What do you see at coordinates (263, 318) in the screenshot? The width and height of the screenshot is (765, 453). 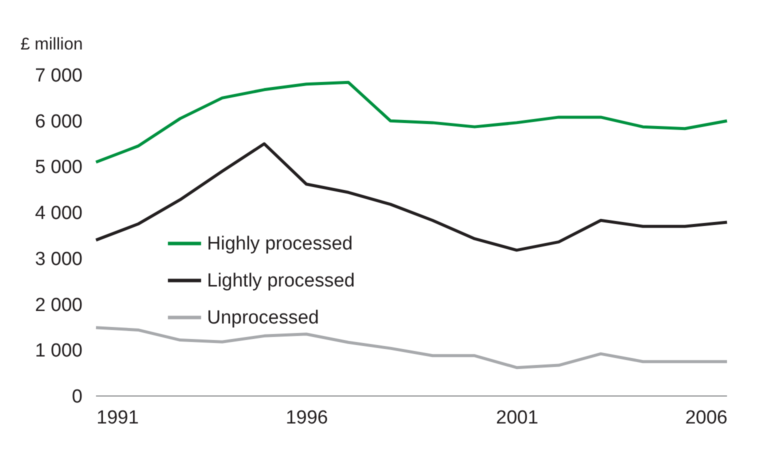 I see `legend-label: Unprocessed` at bounding box center [263, 318].